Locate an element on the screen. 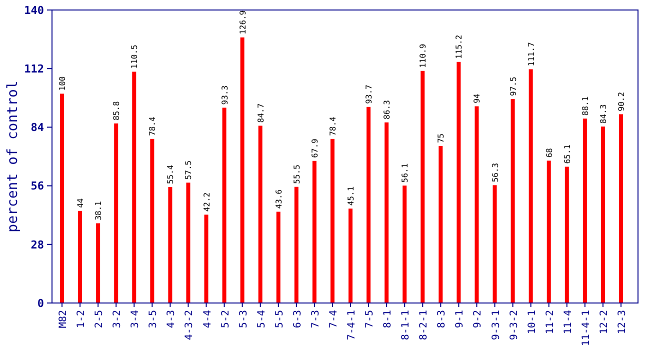 Image resolution: width=650 pixels, height=350 pixels. x-tick-label: 9-2 is located at coordinates (478, 319).